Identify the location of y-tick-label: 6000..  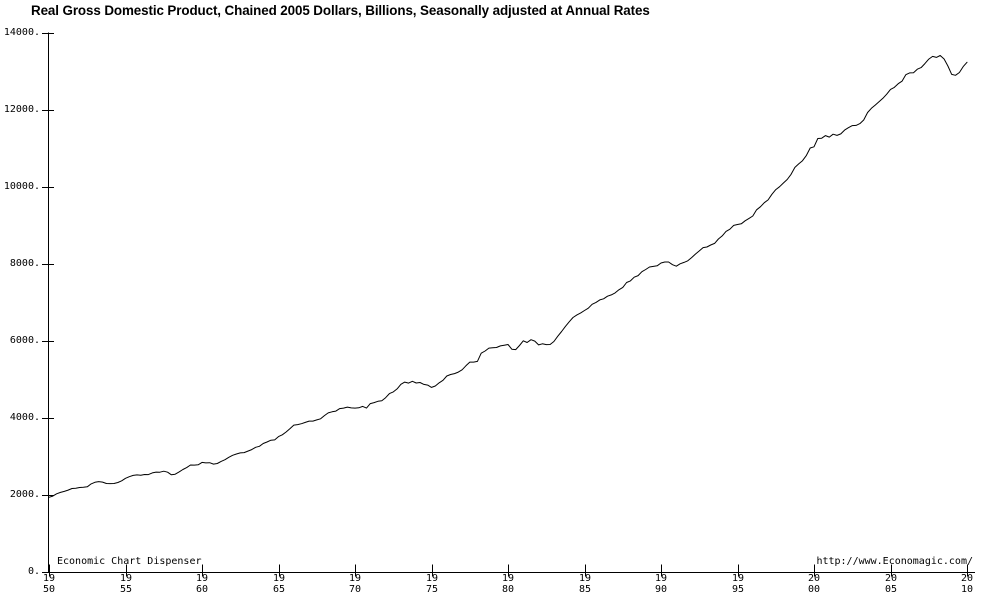
(24, 340).